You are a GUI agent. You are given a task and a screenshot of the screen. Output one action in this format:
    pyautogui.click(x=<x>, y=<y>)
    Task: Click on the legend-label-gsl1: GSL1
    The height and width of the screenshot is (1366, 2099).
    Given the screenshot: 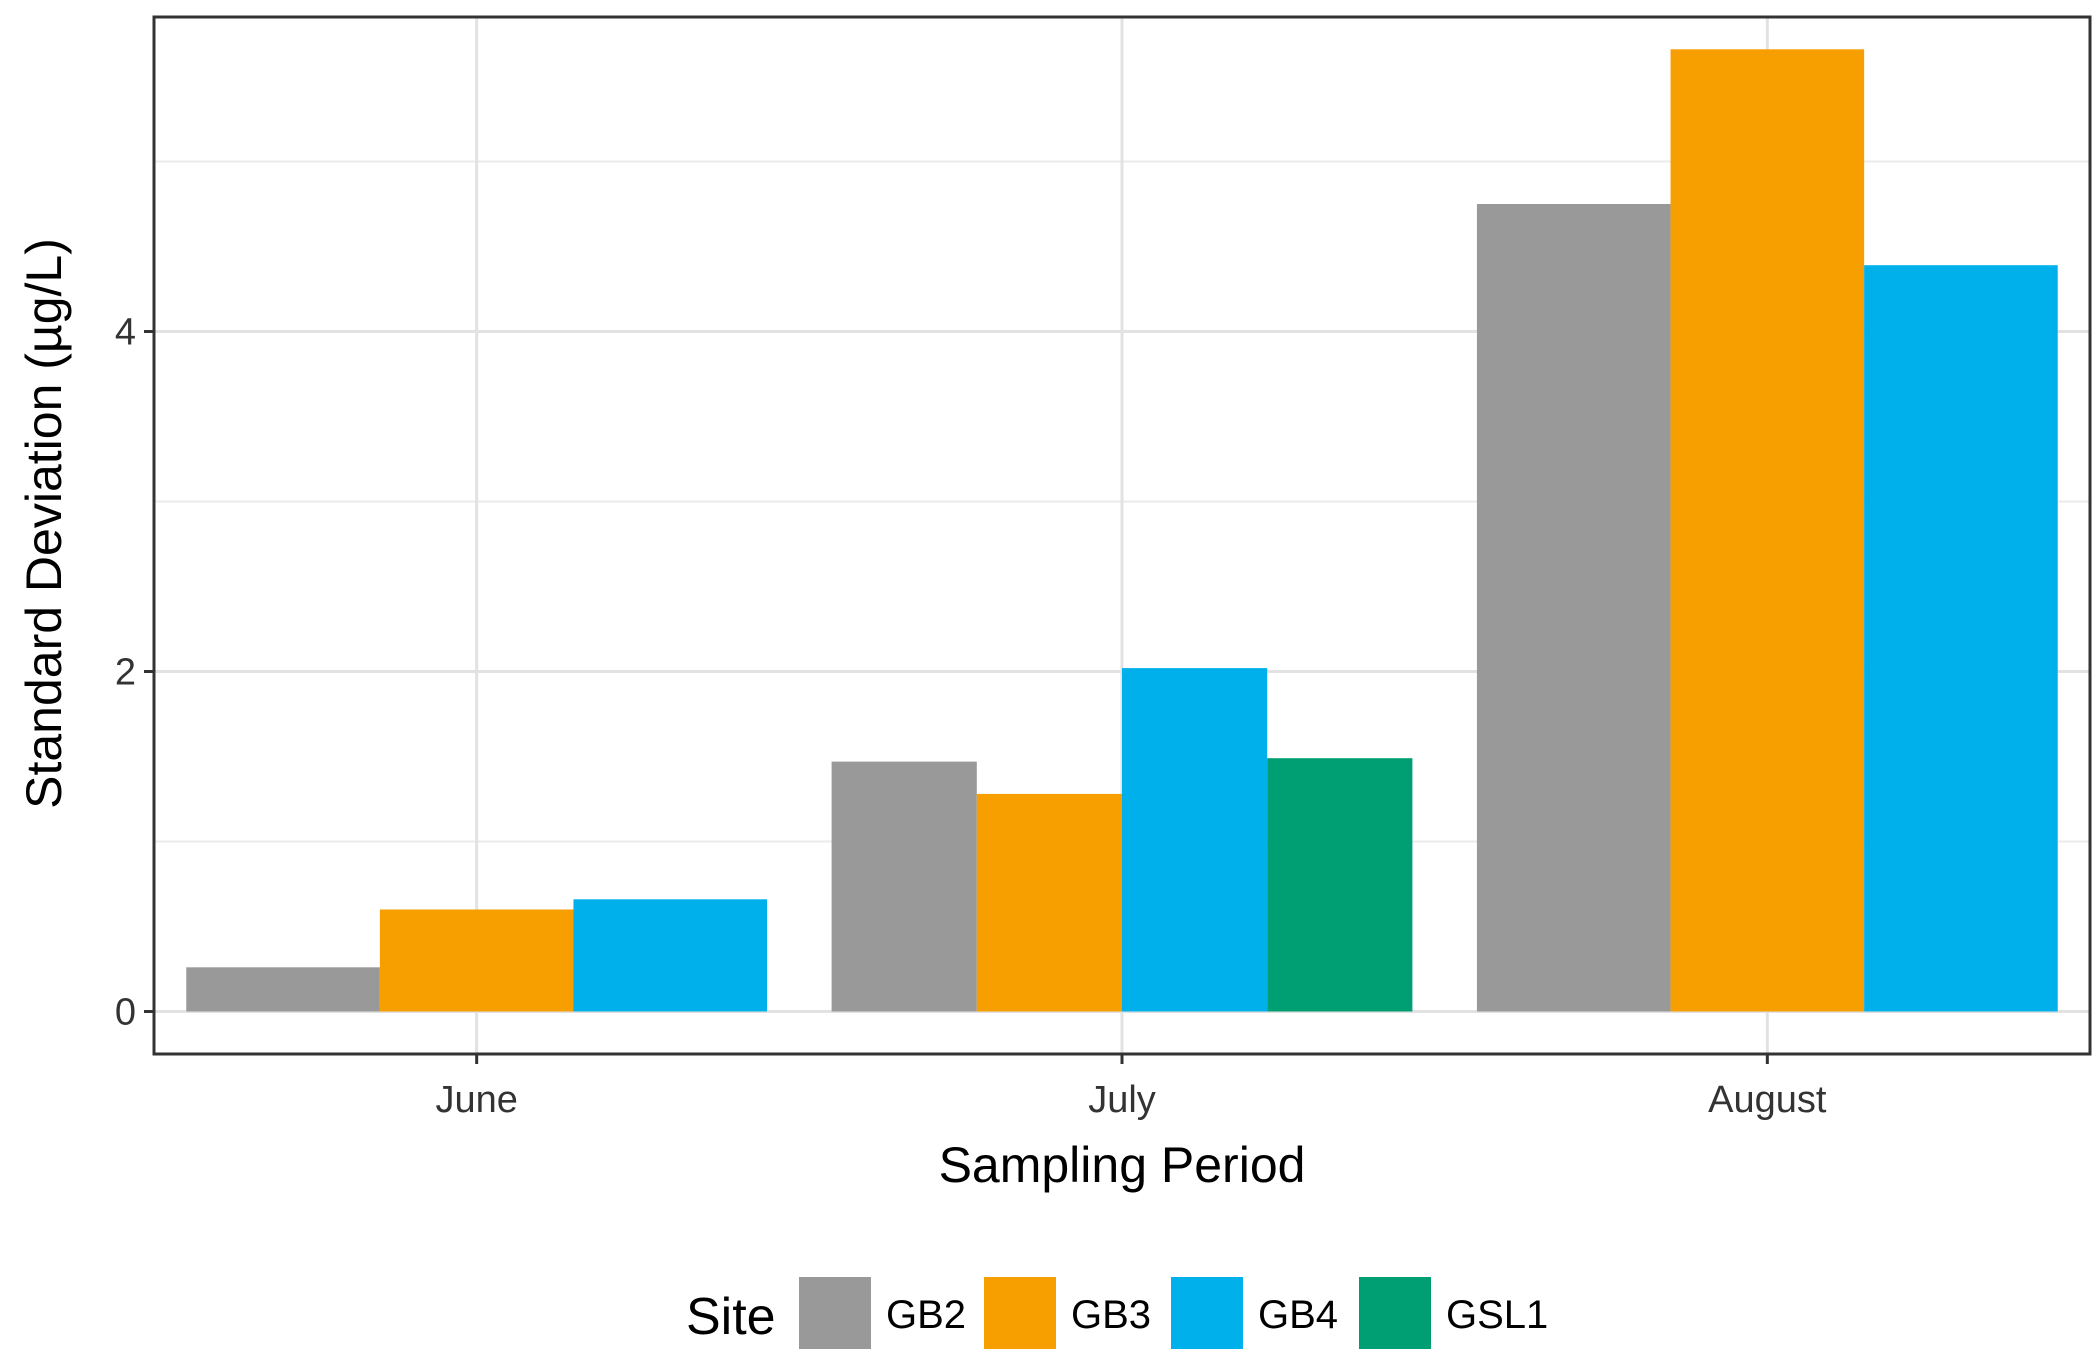 What is the action you would take?
    pyautogui.click(x=1497, y=1315)
    